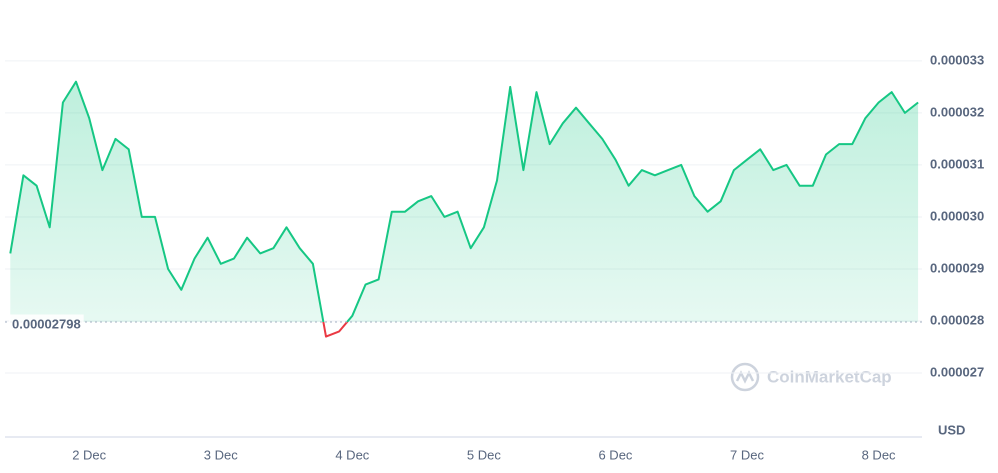  I want to click on watermark: CoinMarketCap, so click(811, 377).